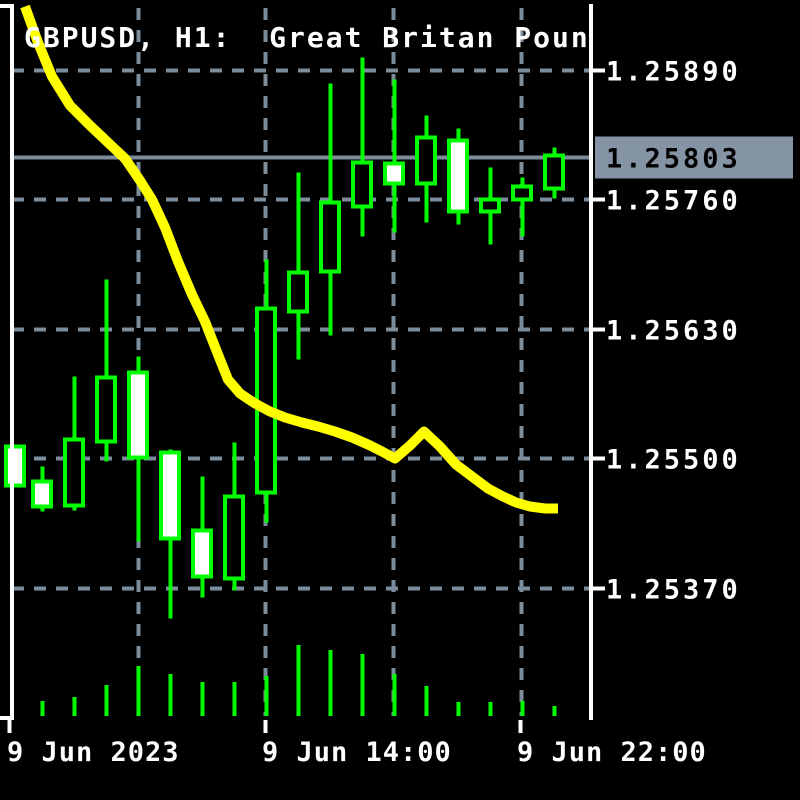 Image resolution: width=800 pixels, height=800 pixels. I want to click on price-axis-label: 1.25500, so click(673, 460).